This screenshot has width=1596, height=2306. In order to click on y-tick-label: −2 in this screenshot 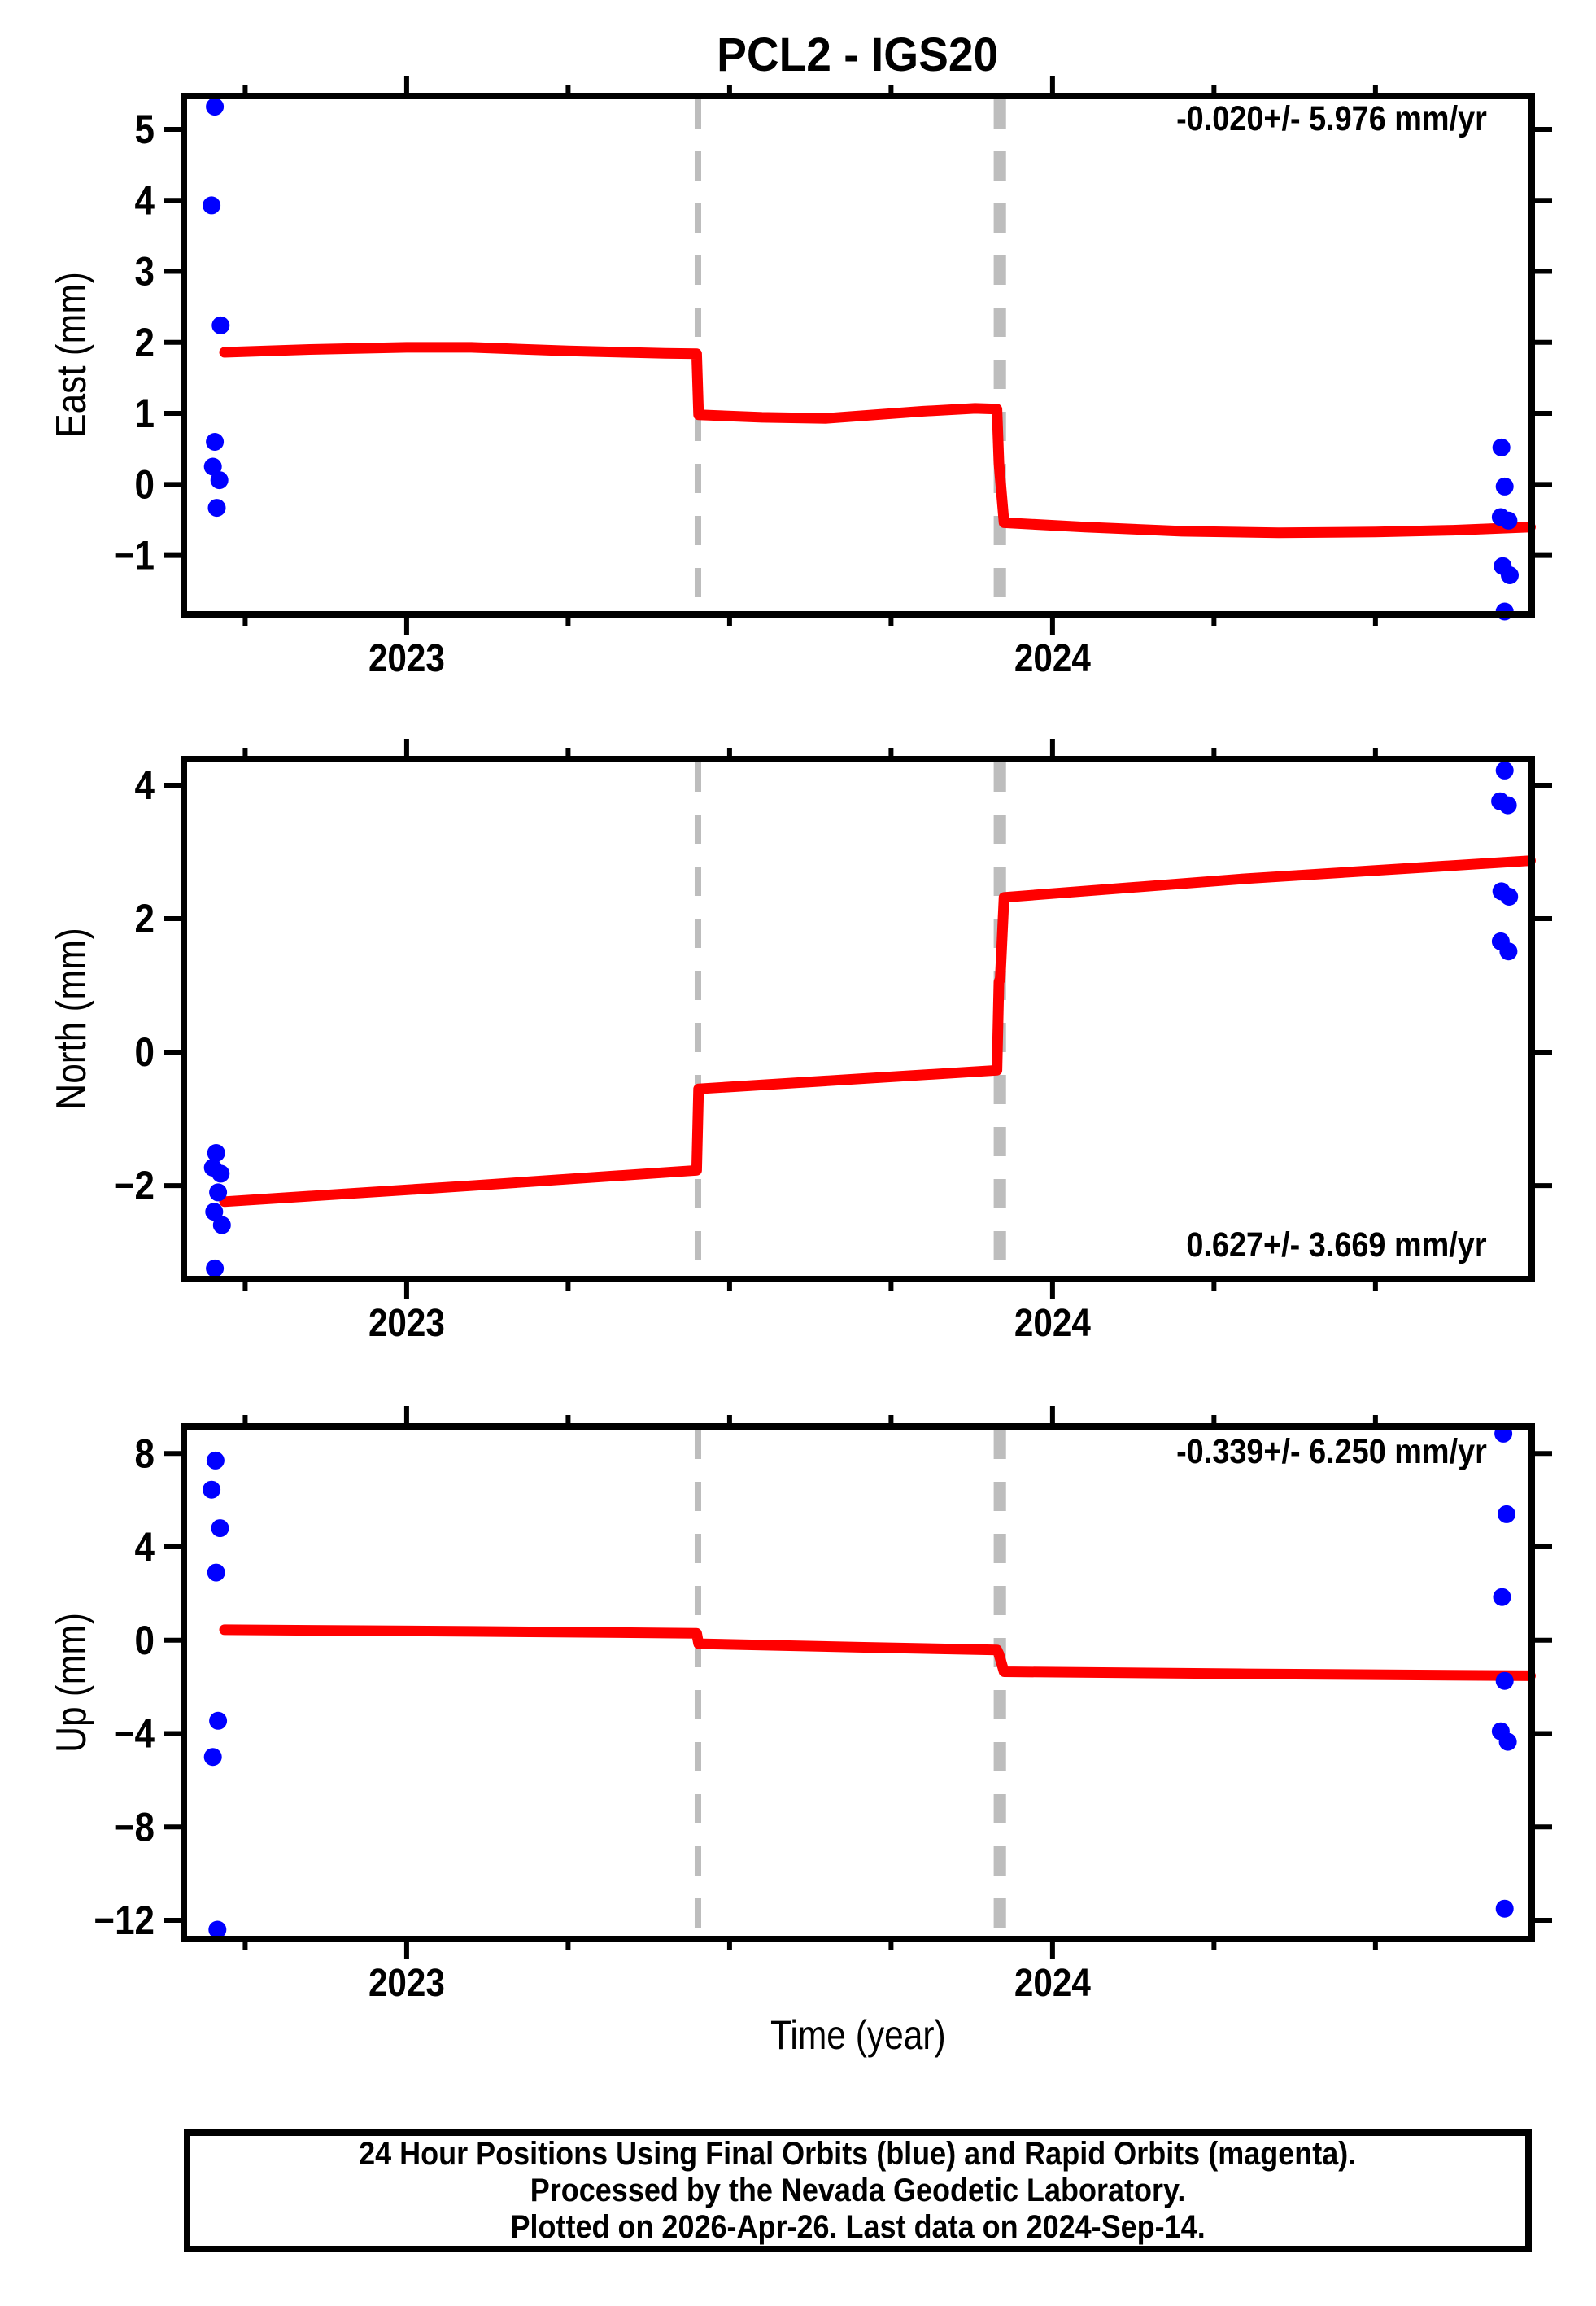, I will do `click(134, 1185)`.